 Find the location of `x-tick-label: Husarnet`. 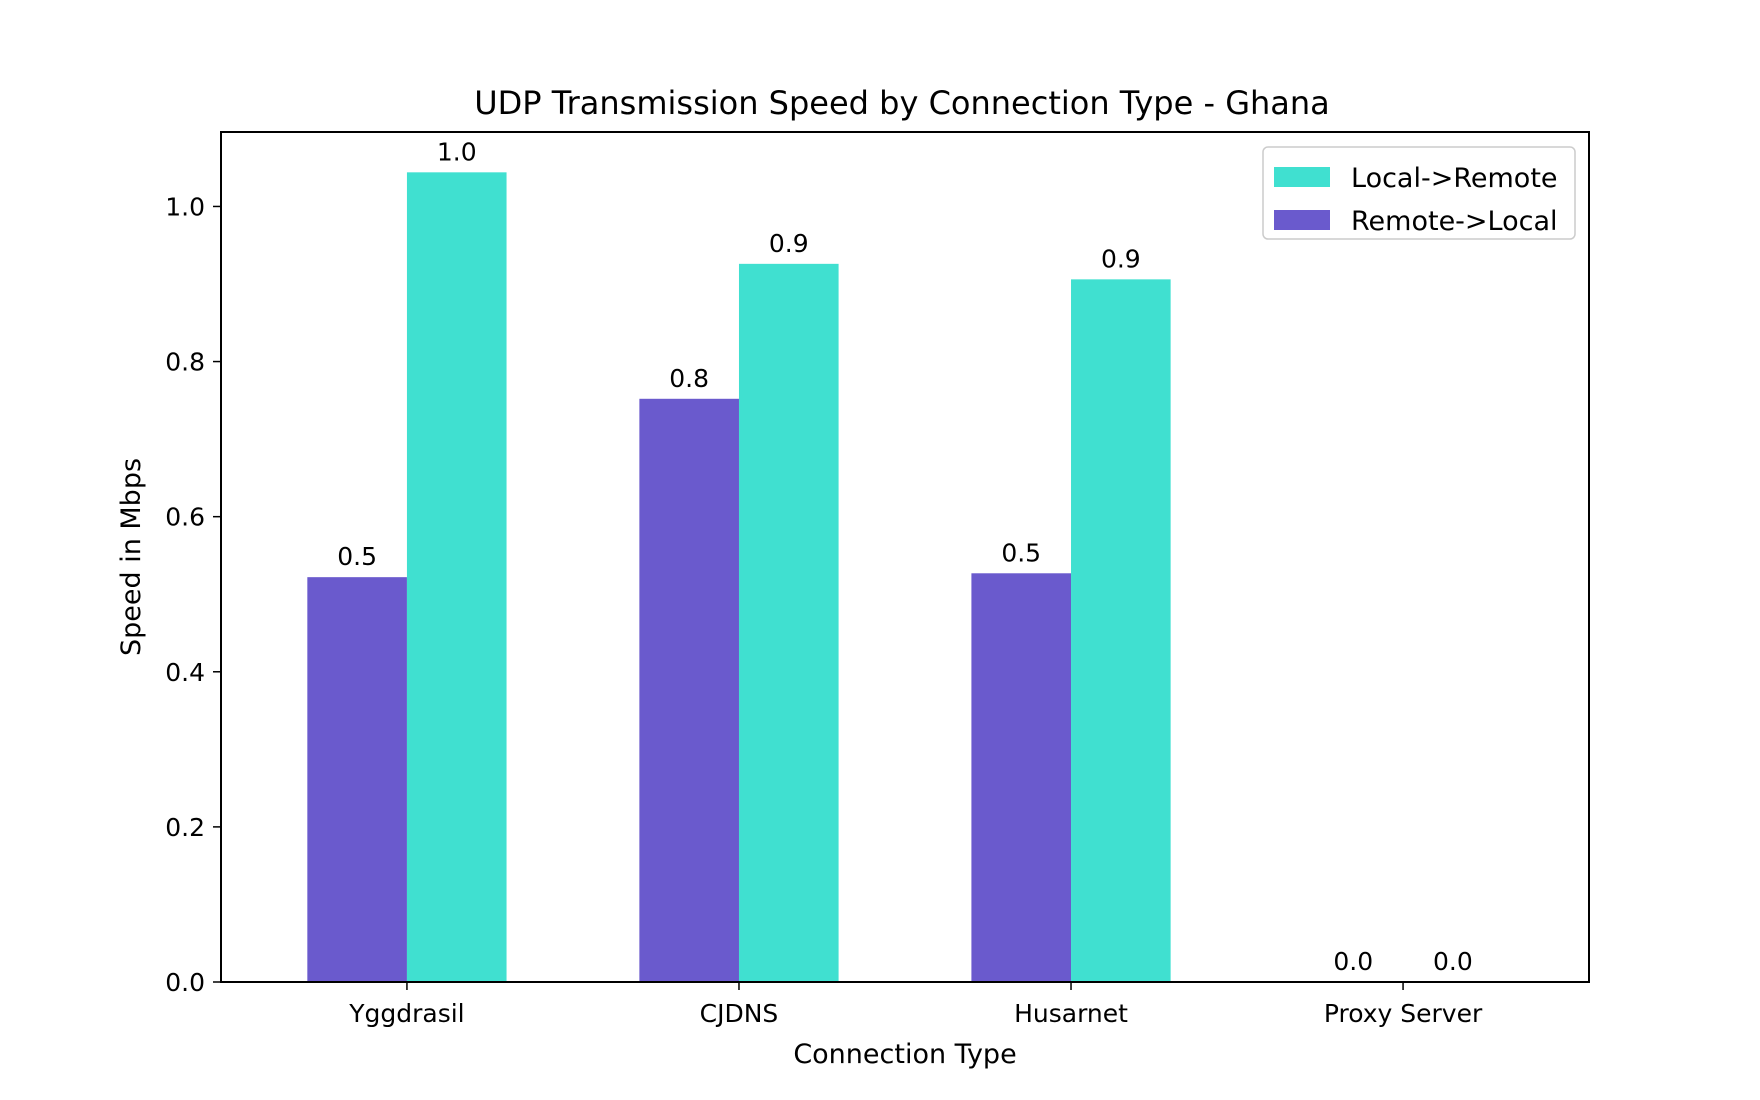

x-tick-label: Husarnet is located at coordinates (1071, 1013).